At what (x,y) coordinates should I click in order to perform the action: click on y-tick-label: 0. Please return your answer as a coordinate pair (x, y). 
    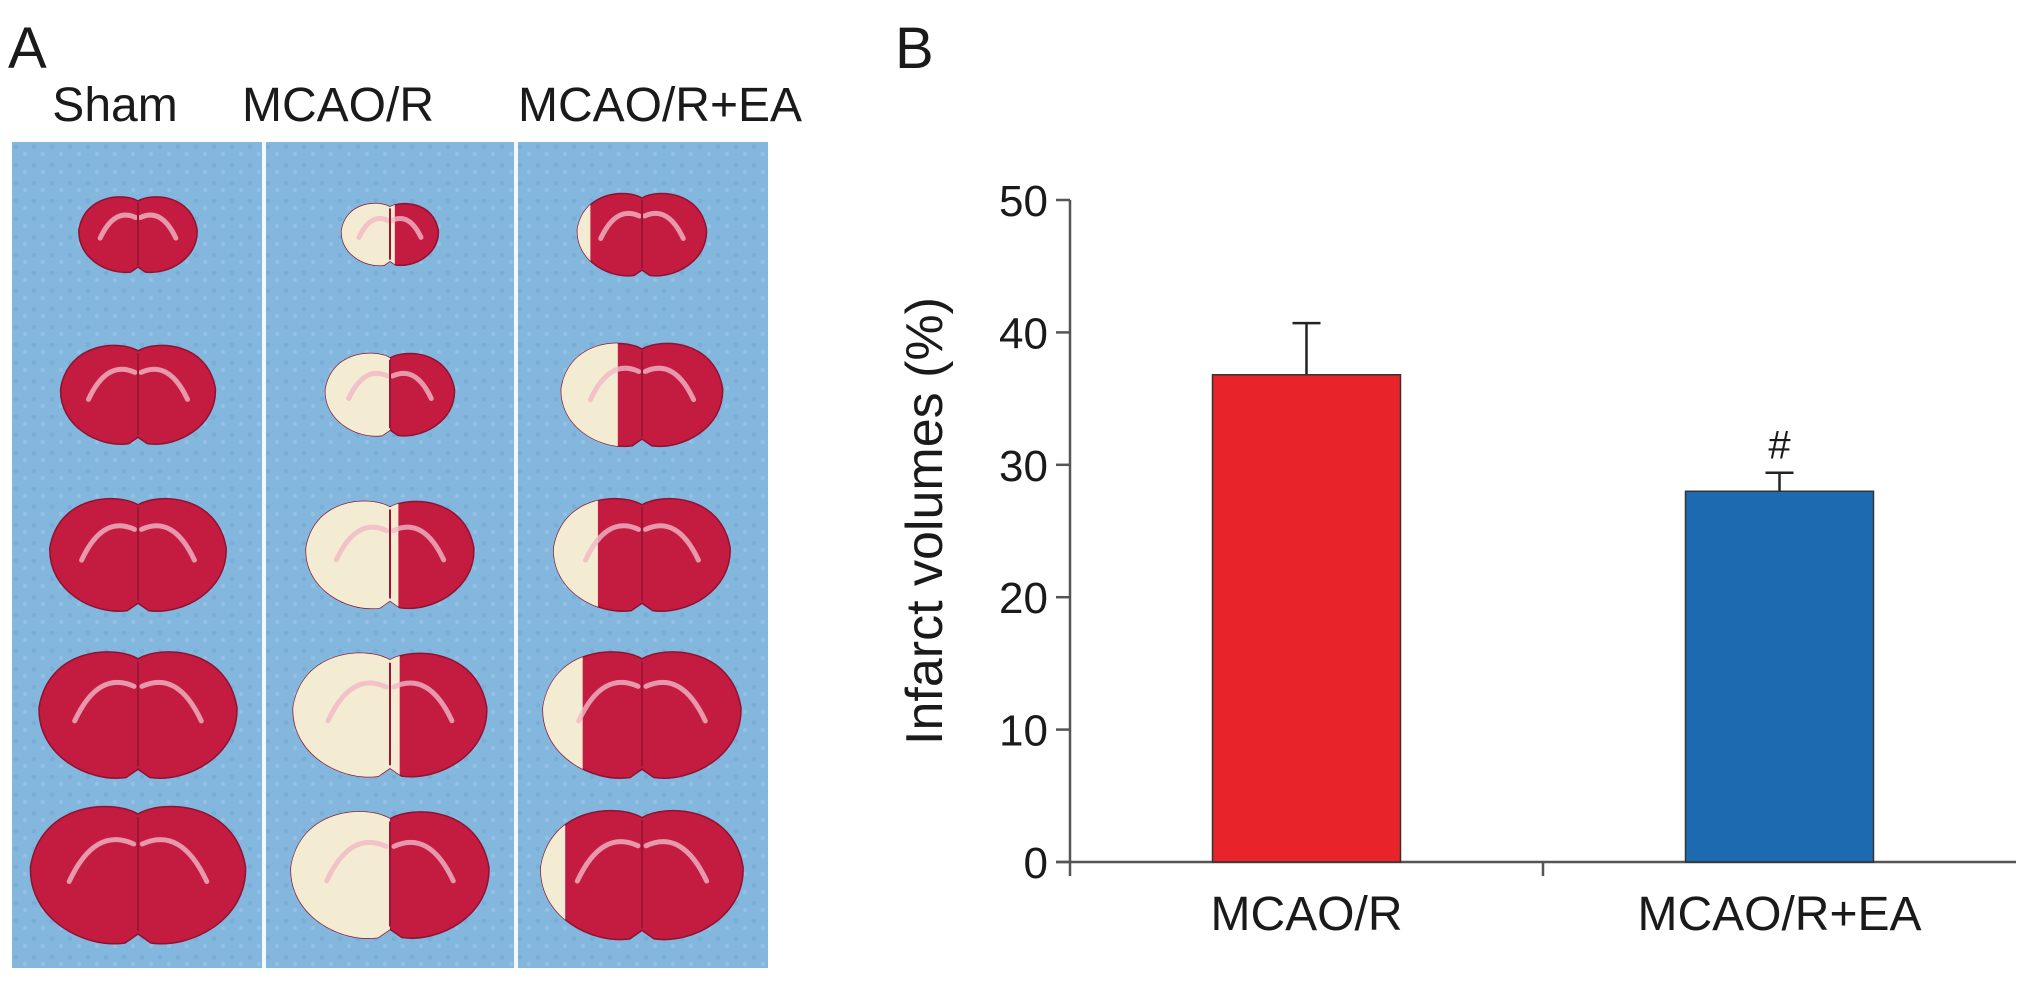
    Looking at the image, I should click on (1036, 863).